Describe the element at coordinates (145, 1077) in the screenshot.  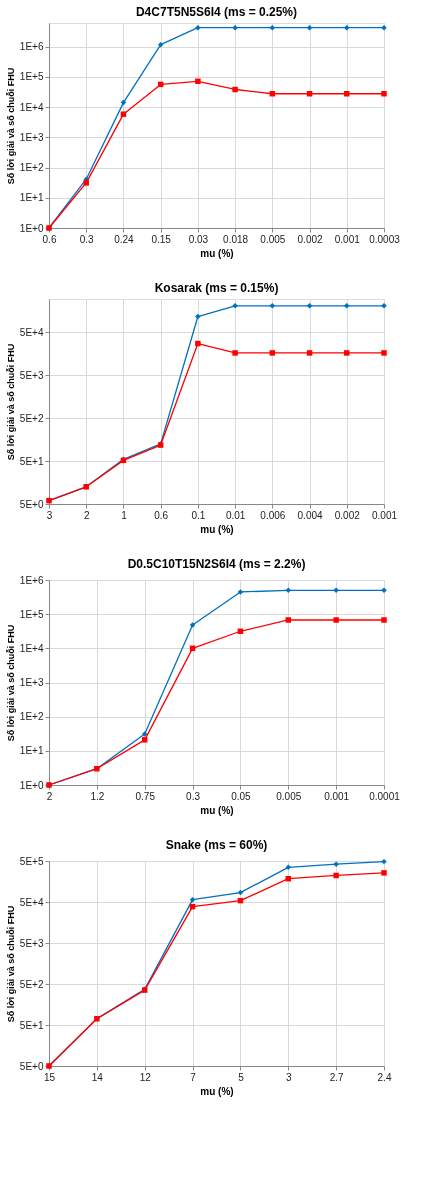
I see `x-tick-label: 12` at that location.